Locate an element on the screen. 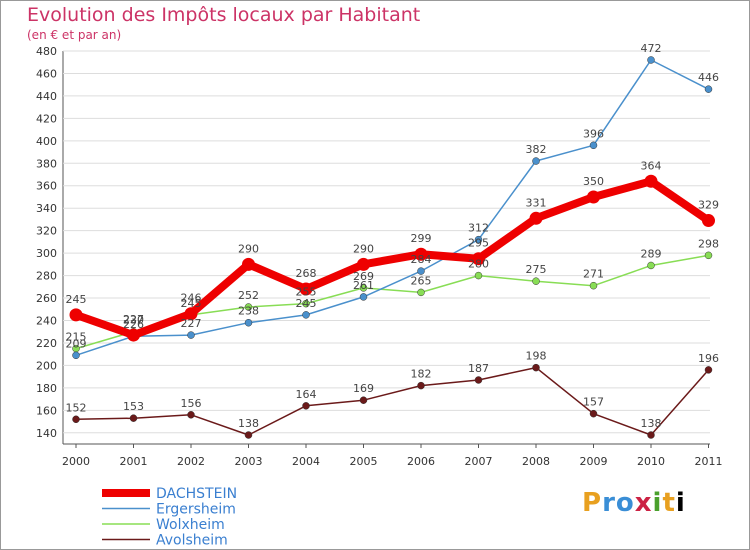  data-label: 156 is located at coordinates (191, 403).